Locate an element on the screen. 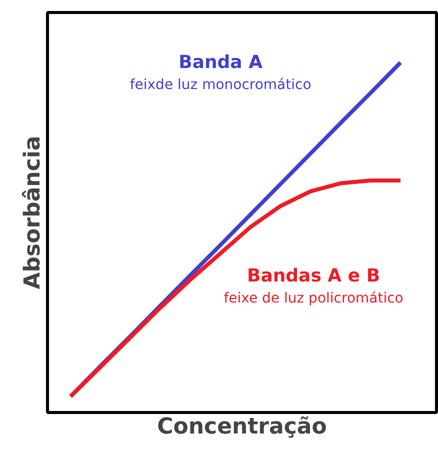 The width and height of the screenshot is (438, 450). x-axis-title: Concentração is located at coordinates (242, 427).